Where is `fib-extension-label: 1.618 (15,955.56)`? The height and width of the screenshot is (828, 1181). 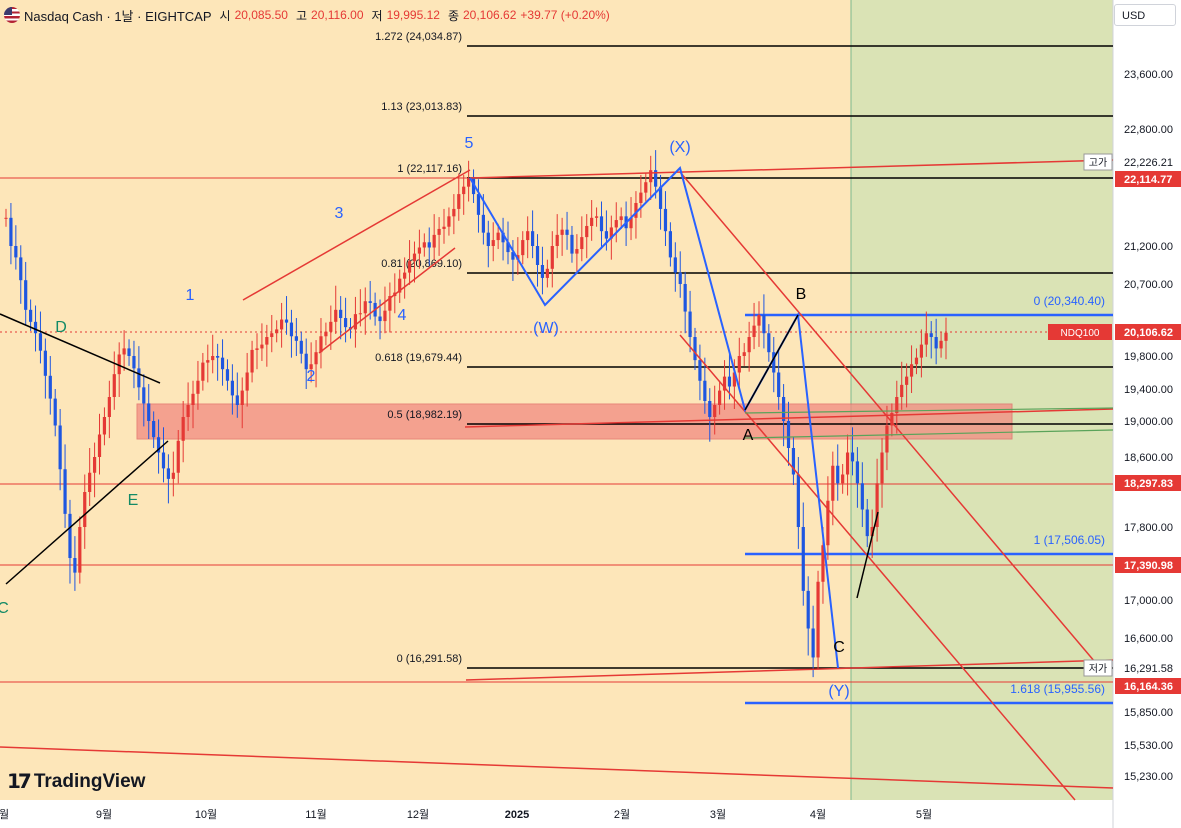 fib-extension-label: 1.618 (15,955.56) is located at coordinates (1057, 689).